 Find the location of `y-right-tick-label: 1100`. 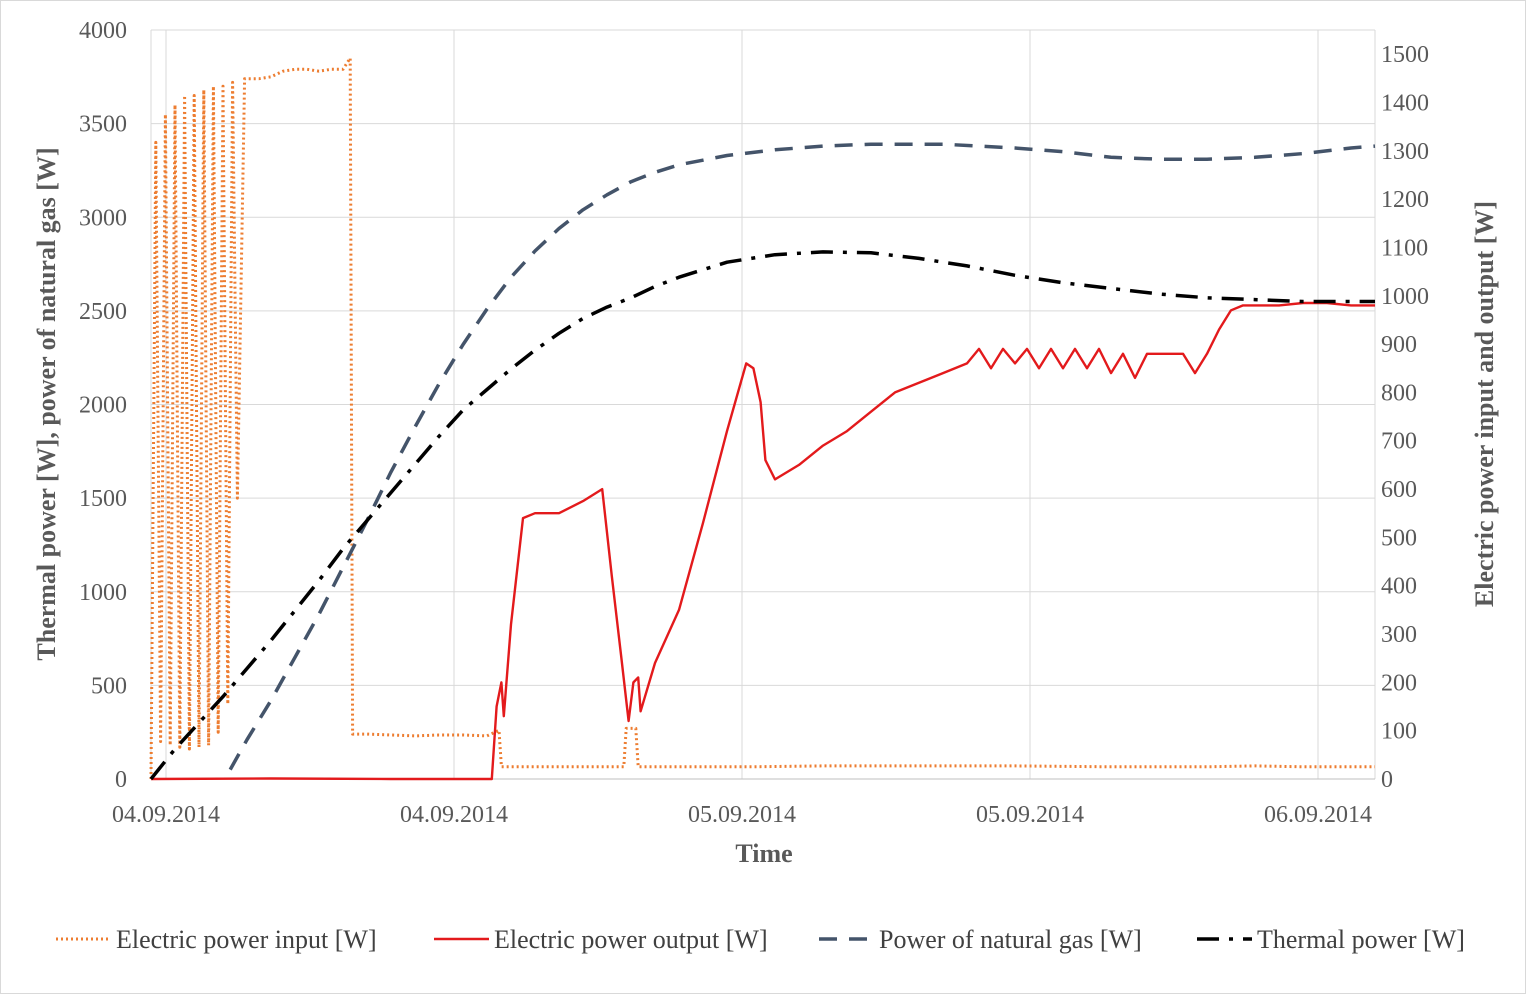

y-right-tick-label: 1100 is located at coordinates (1404, 248).